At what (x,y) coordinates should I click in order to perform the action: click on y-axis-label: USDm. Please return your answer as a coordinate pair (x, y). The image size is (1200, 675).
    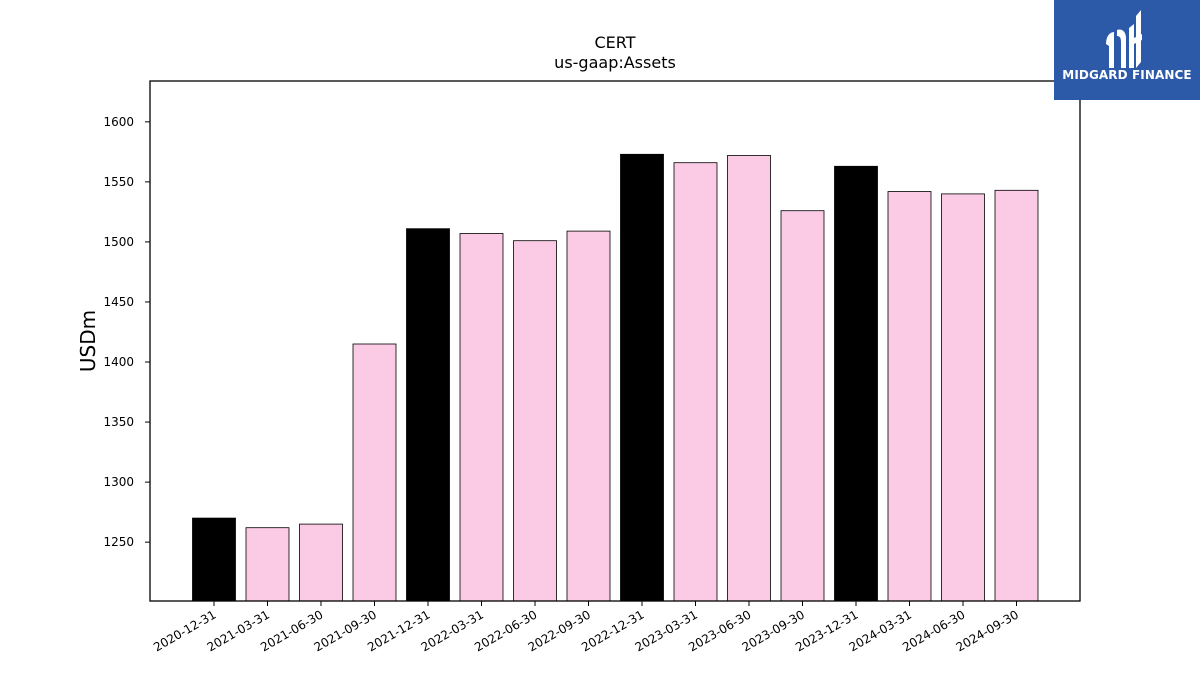
    Looking at the image, I should click on (88, 341).